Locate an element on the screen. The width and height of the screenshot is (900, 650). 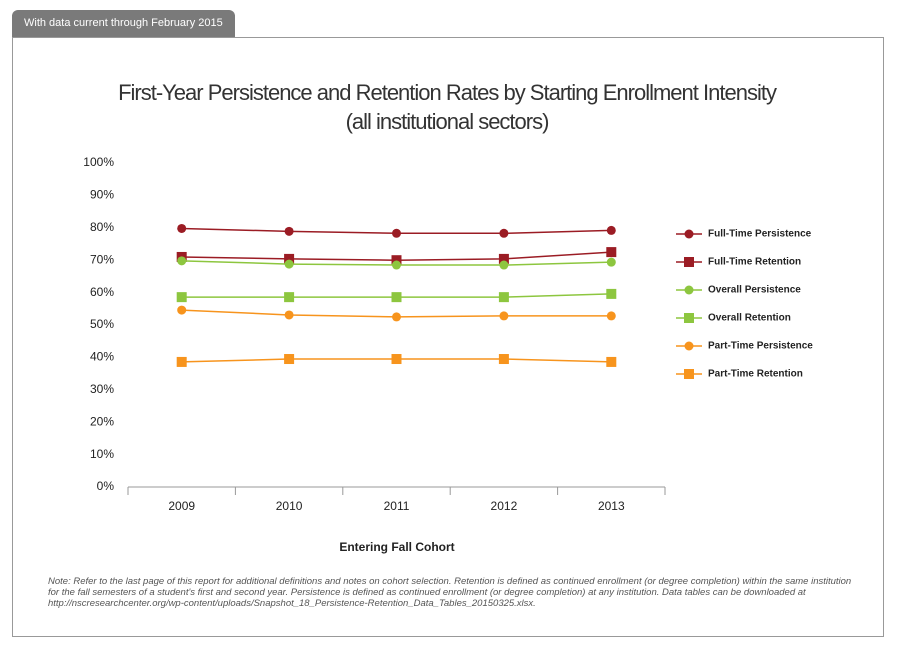
chart-subtitle: (all institutional sectors) is located at coordinates (447, 121).